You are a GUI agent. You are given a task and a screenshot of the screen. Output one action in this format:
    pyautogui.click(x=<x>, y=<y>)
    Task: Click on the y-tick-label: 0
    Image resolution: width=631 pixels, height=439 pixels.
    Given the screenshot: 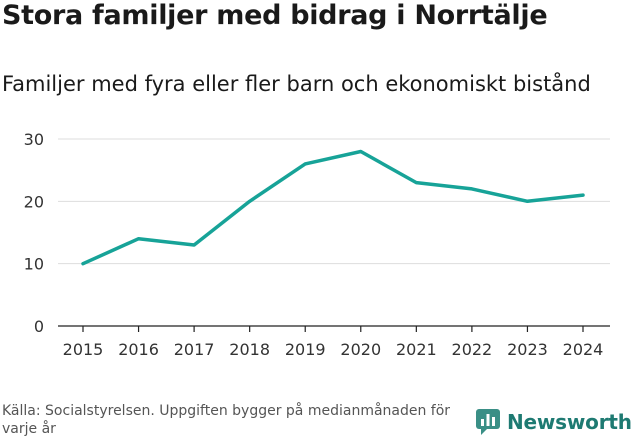 What is the action you would take?
    pyautogui.click(x=39, y=326)
    